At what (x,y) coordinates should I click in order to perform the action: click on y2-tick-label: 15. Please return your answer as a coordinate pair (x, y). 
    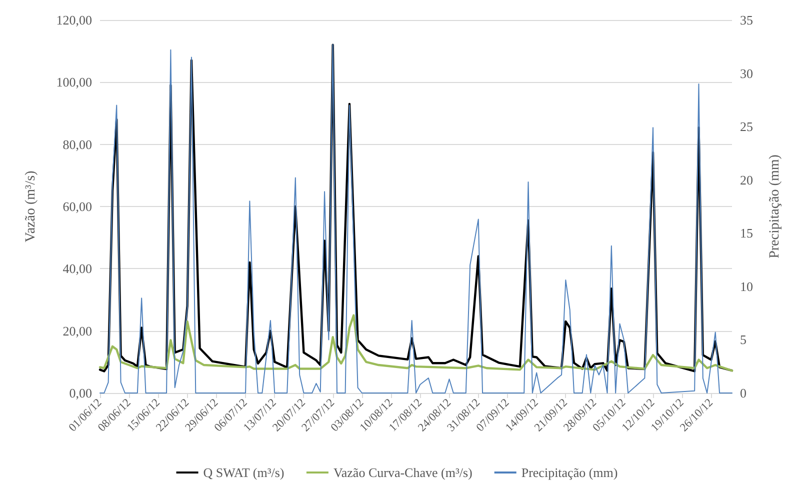
    Looking at the image, I should click on (746, 233).